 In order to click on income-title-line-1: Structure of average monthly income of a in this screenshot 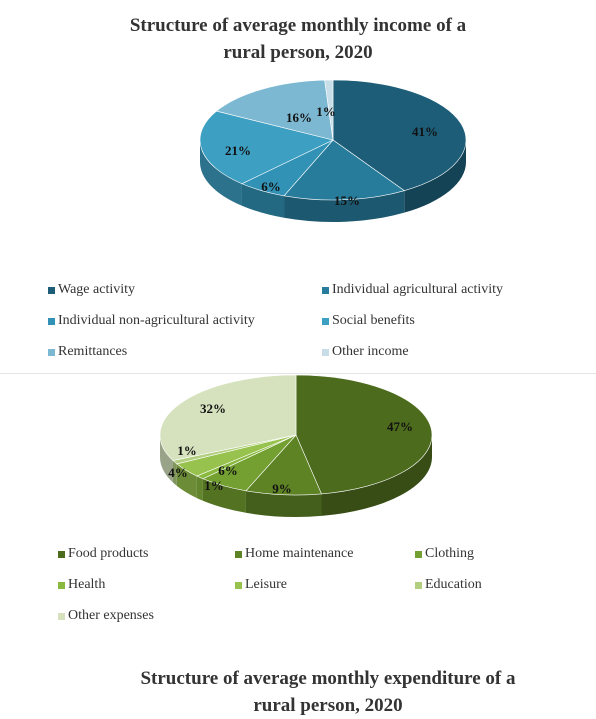, I will do `click(298, 25)`.